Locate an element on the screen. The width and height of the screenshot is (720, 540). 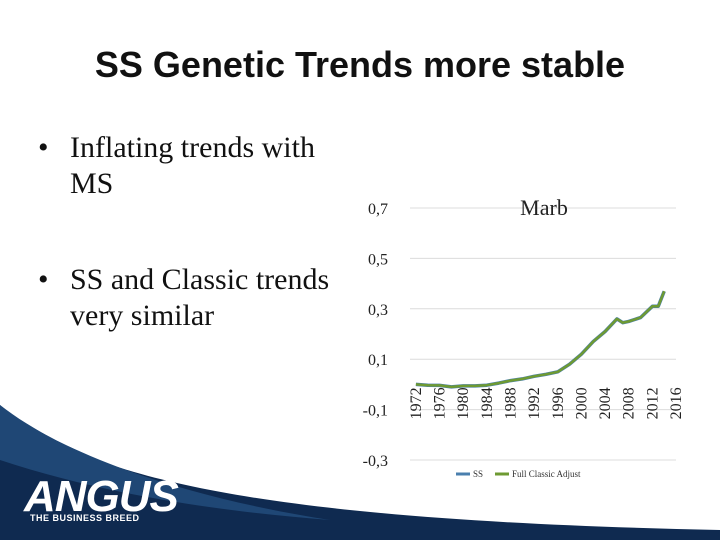
x-tick-label: 2016 is located at coordinates (676, 403).